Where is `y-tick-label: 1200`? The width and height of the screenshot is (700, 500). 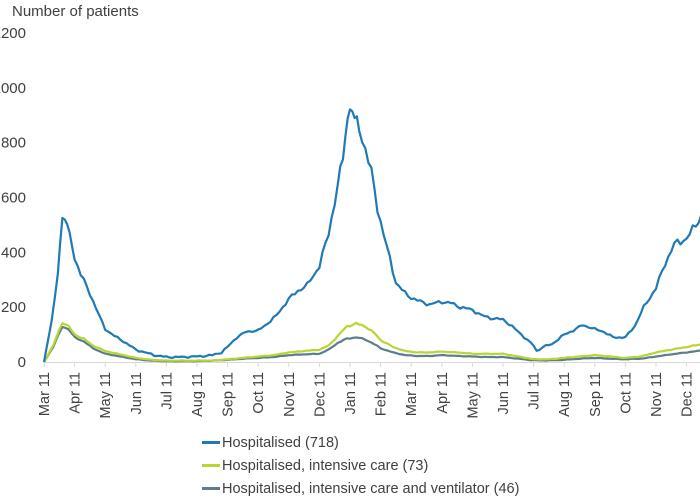 y-tick-label: 1200 is located at coordinates (13, 33).